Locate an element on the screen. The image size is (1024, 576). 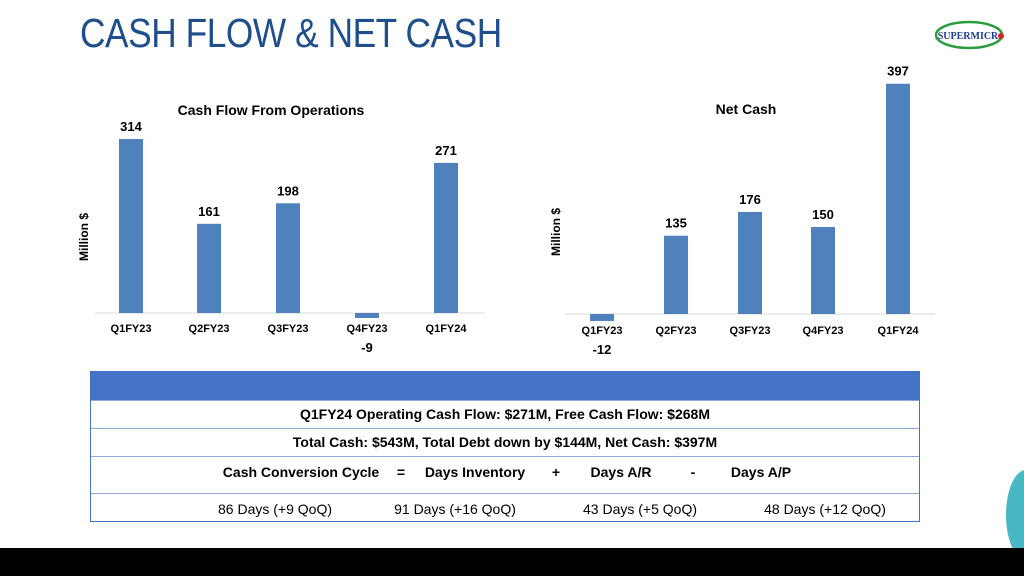
svg-text: SUPERMICR is located at coordinates (968, 36).